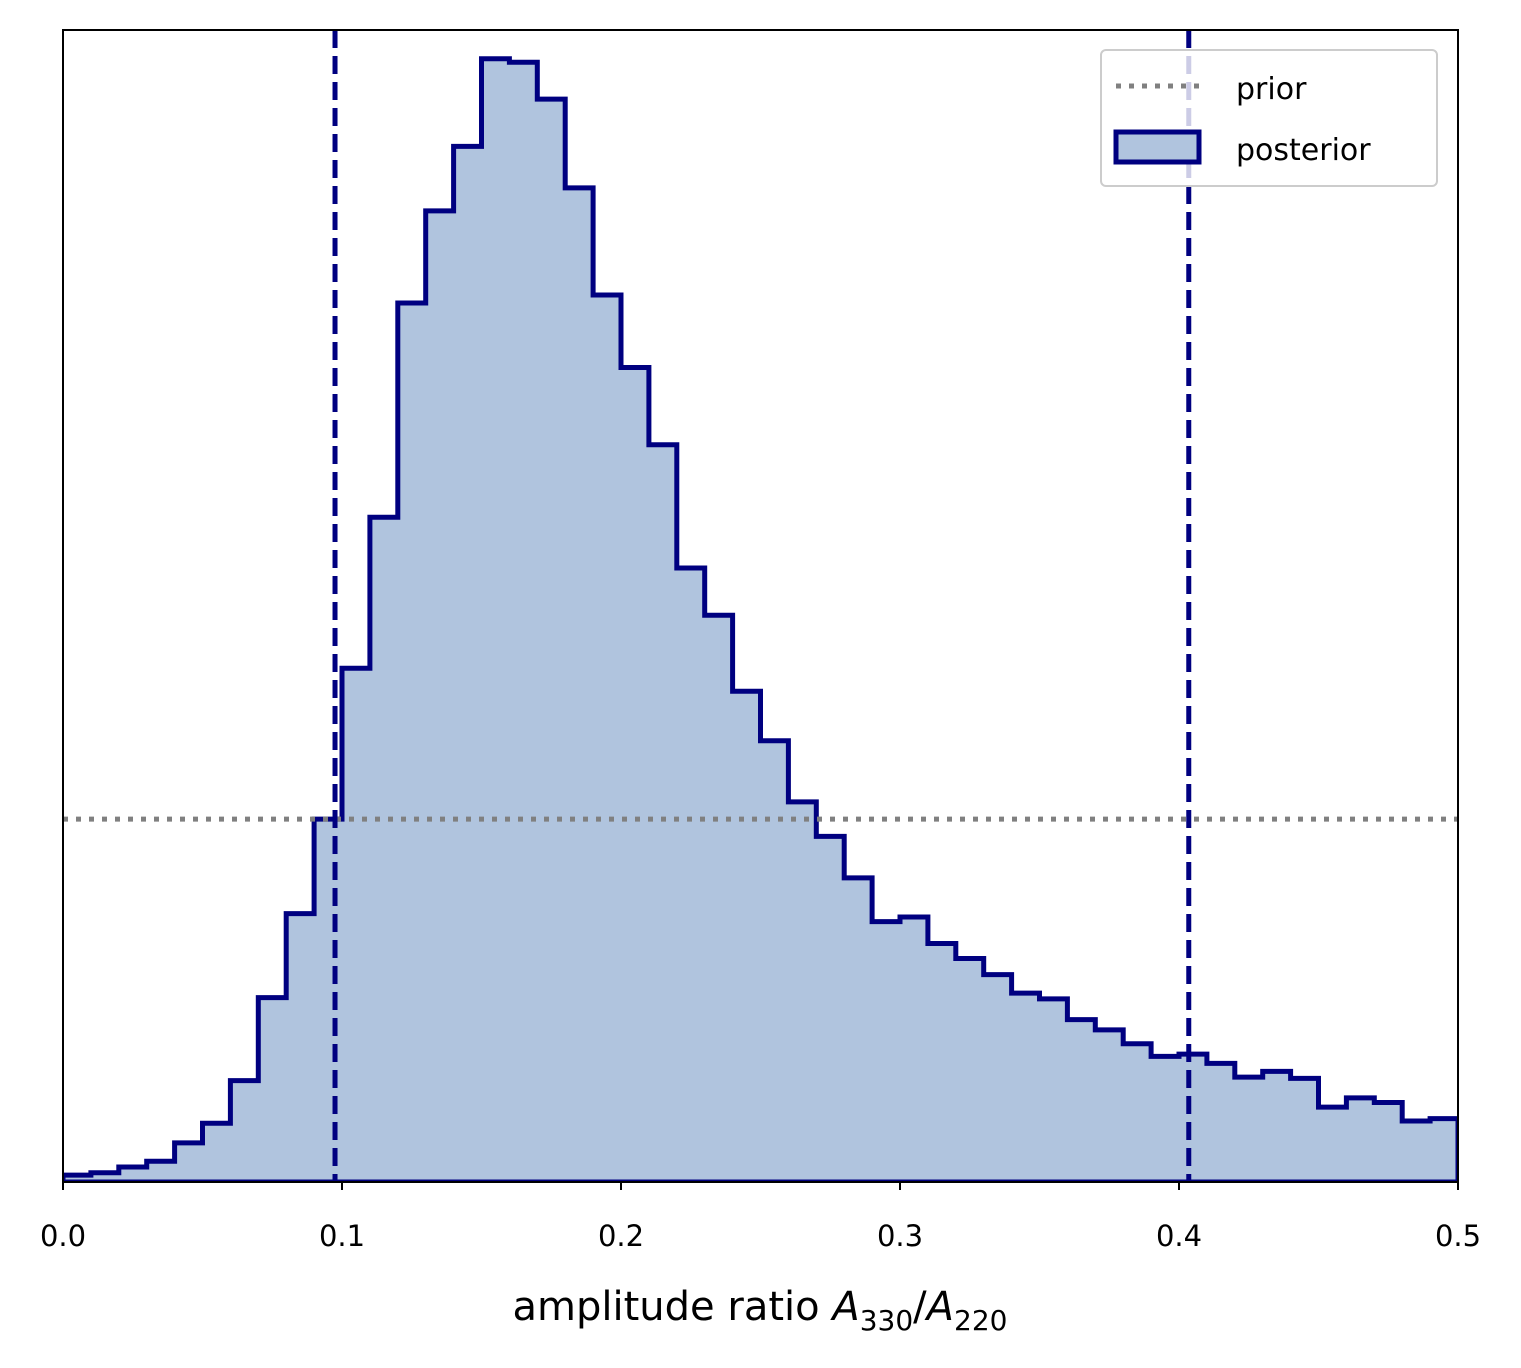 The height and width of the screenshot is (1368, 1521). Describe the element at coordinates (673, 1307) in the screenshot. I see `x-axis-label-prefix: amplitude ratio` at that location.